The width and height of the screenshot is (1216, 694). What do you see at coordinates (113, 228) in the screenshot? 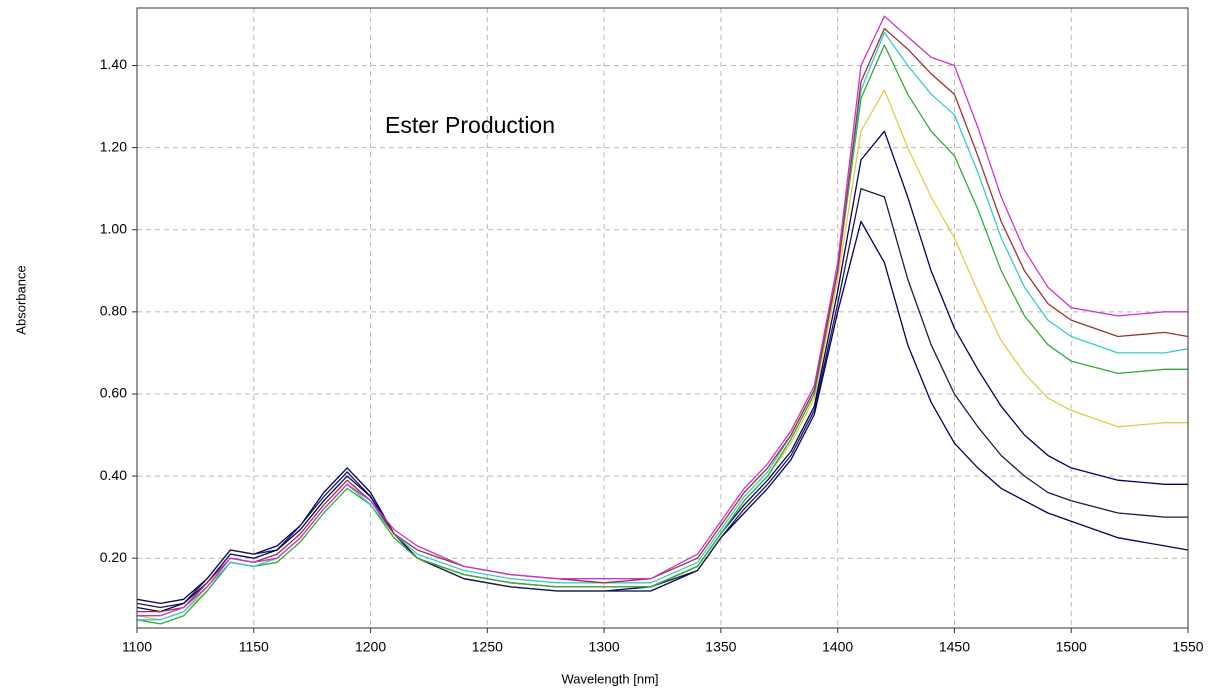
I see `y-tick-label: 1.00` at bounding box center [113, 228].